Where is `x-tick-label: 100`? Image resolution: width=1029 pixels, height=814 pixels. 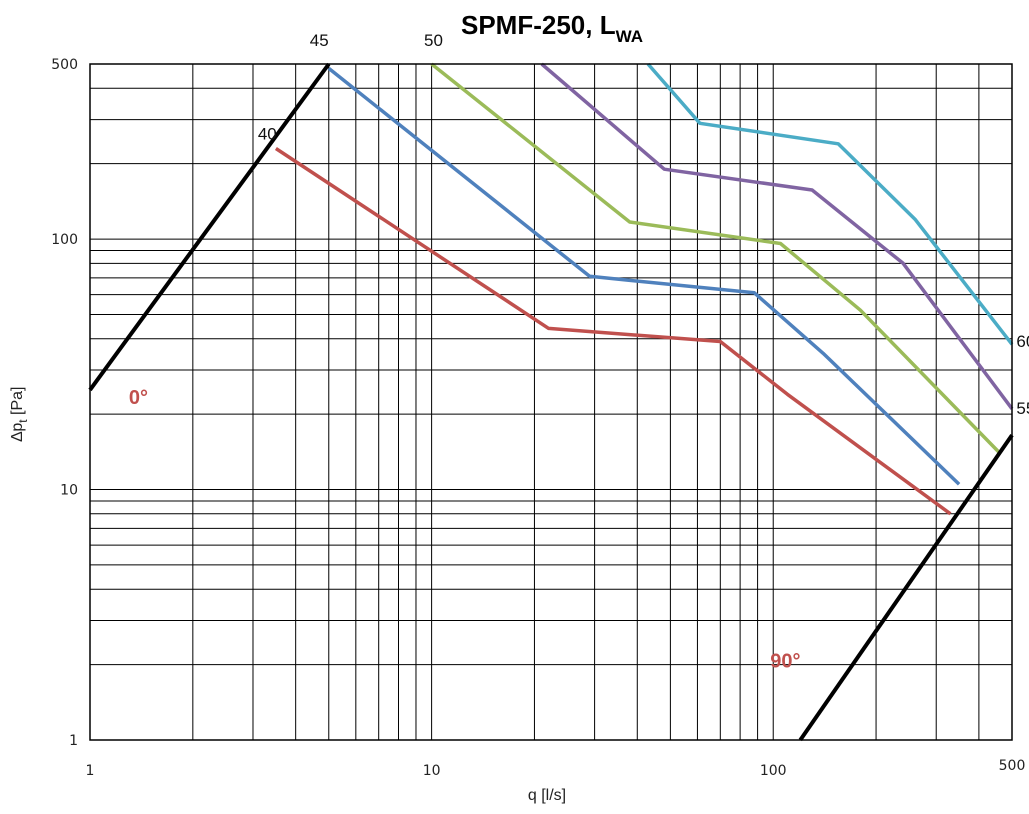 x-tick-label: 100 is located at coordinates (773, 771).